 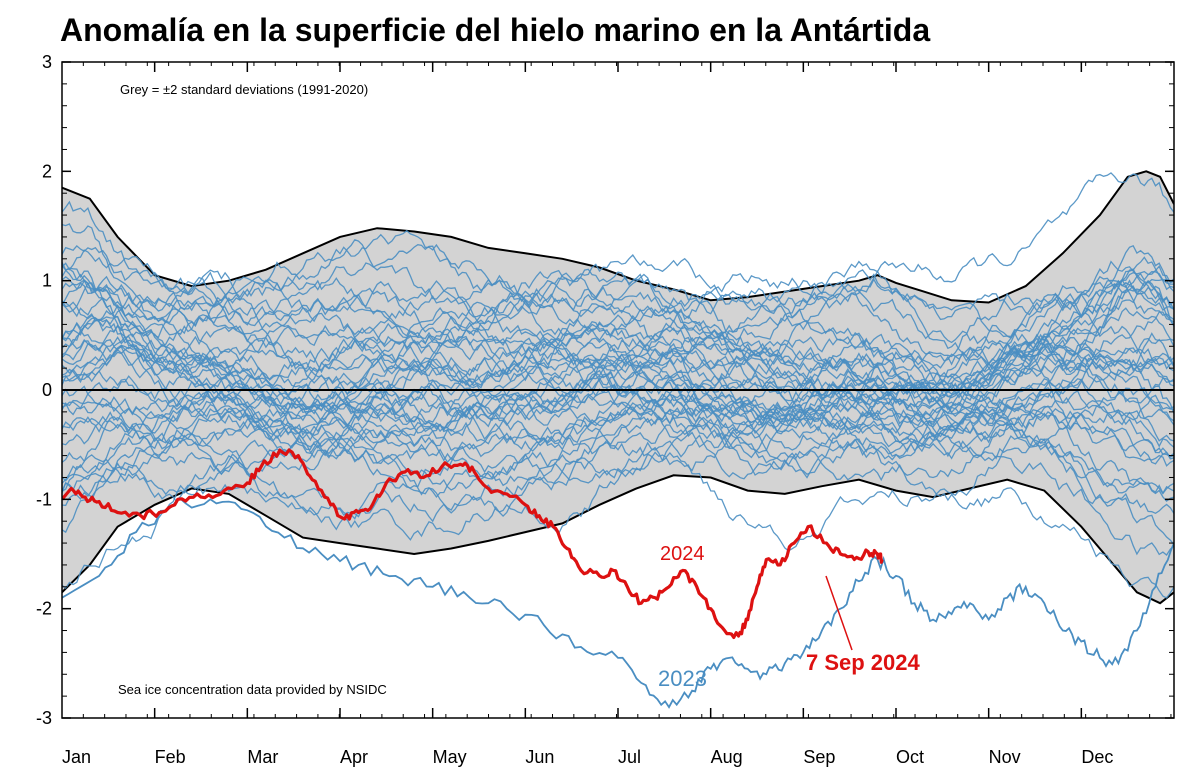 I want to click on x-month-label: Jan, so click(x=76, y=757).